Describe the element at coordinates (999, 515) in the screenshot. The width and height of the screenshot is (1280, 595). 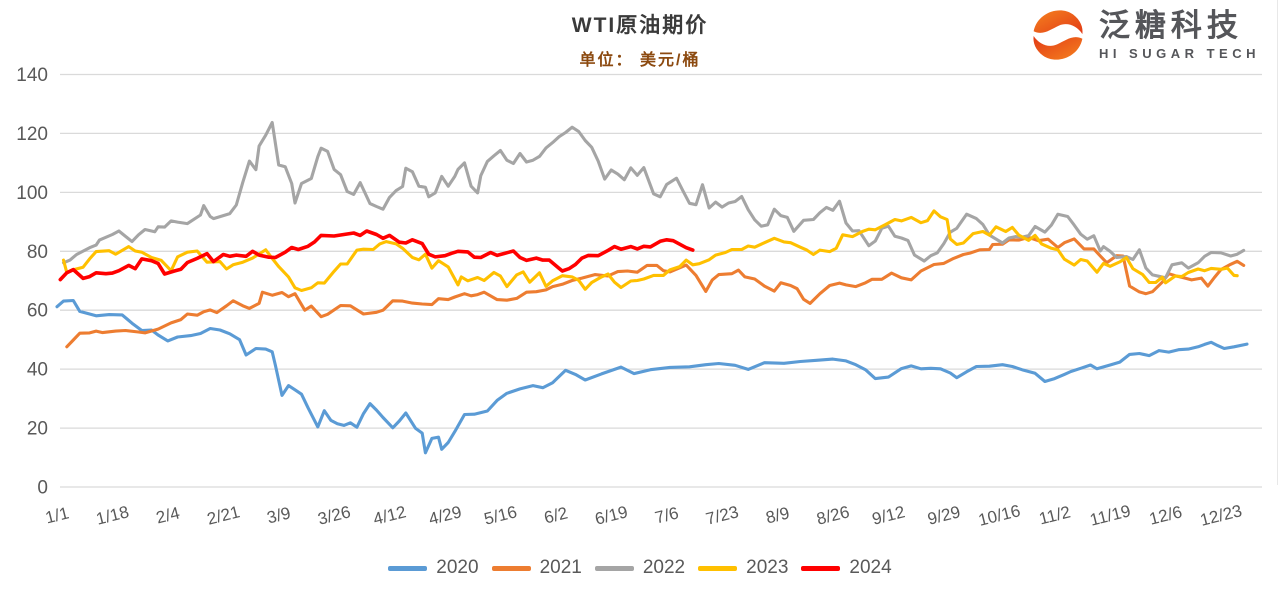
I see `xtick-label-10-16: 10/16` at that location.